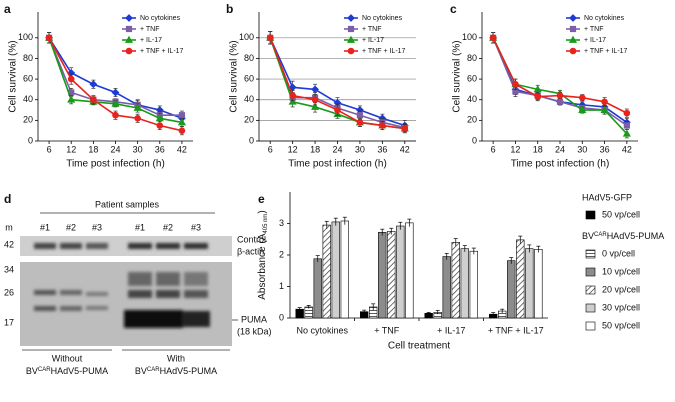 The width and height of the screenshot is (675, 402). Describe the element at coordinates (249, 99) in the screenshot. I see `y-tick-label: 40` at that location.